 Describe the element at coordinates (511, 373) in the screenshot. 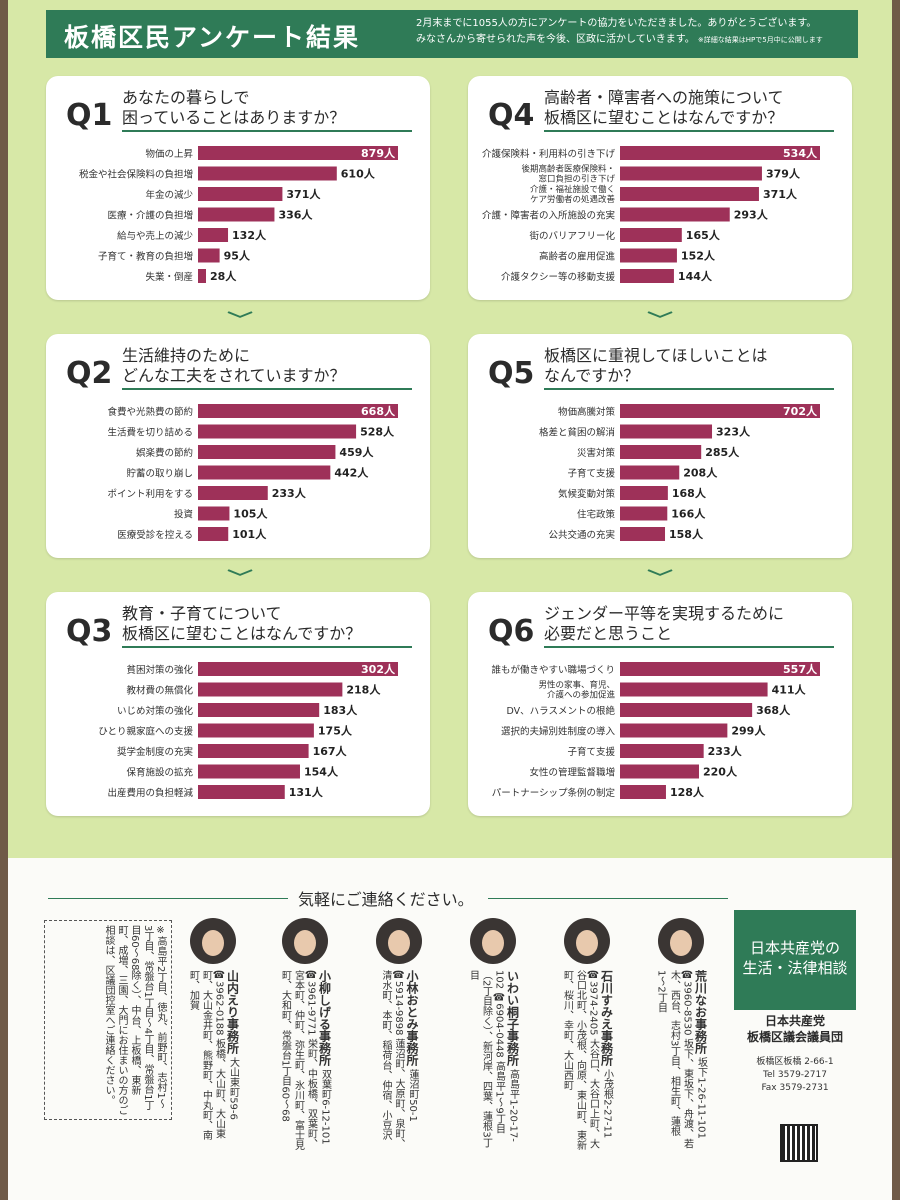

I see `question-number: Q5` at that location.